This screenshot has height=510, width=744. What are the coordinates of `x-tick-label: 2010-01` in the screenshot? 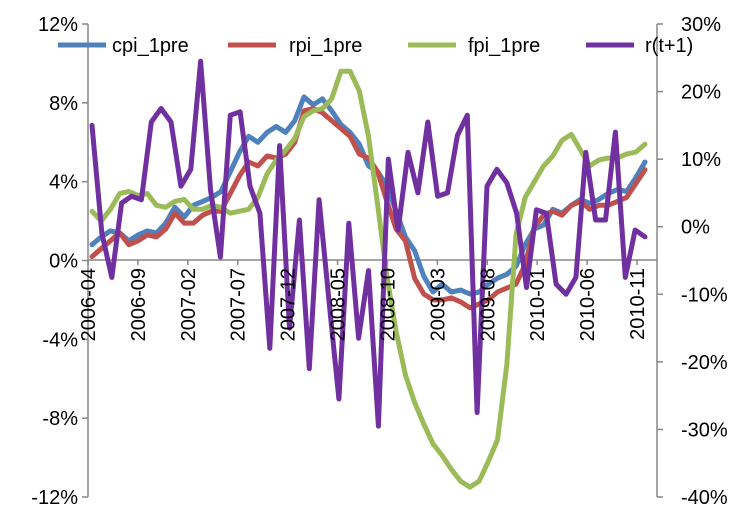 It's located at (538, 304).